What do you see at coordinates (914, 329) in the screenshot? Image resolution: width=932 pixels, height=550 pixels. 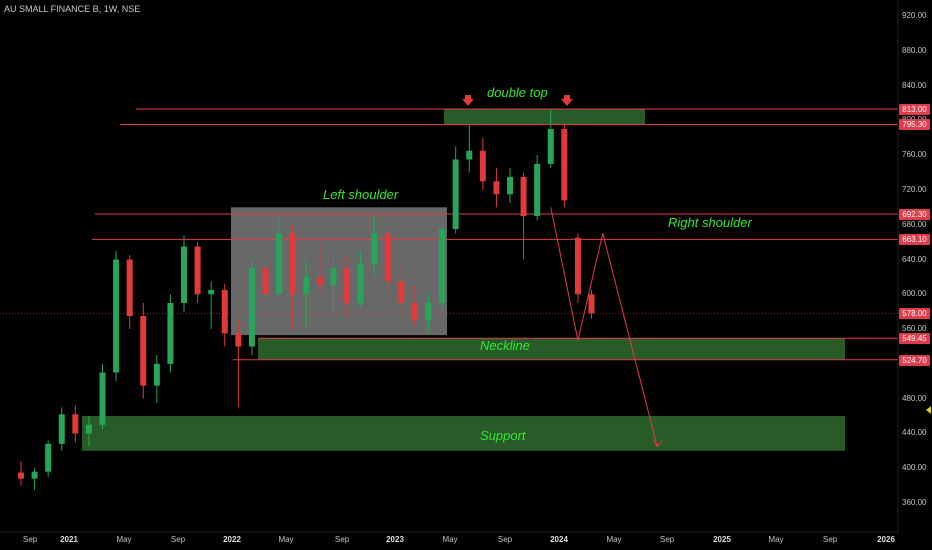 I see `price-axis-label: 560.00` at bounding box center [914, 329].